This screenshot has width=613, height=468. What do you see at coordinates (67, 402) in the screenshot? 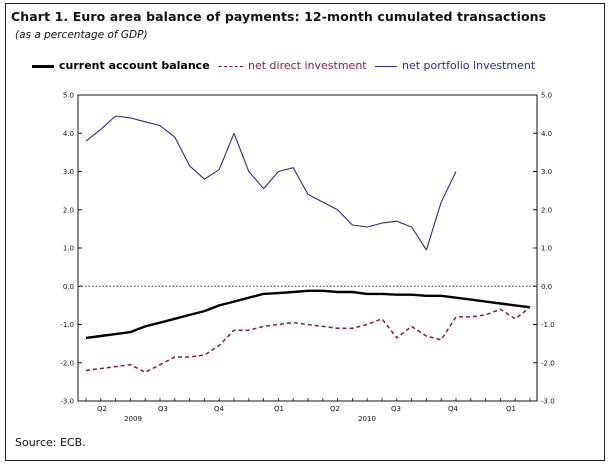
I see `y-tick-label-left: -3.0` at bounding box center [67, 402].